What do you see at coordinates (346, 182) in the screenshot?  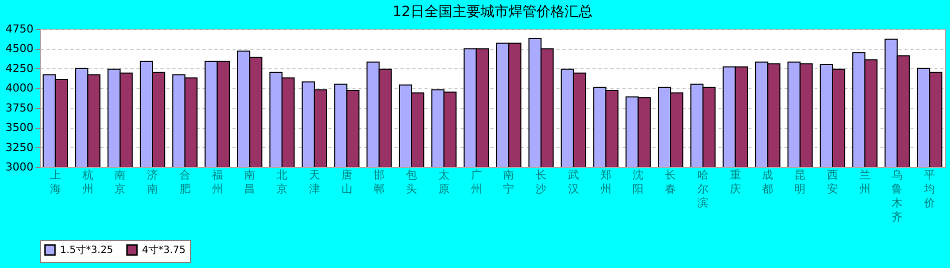 I see `x-tick-label: 唐山` at bounding box center [346, 182].